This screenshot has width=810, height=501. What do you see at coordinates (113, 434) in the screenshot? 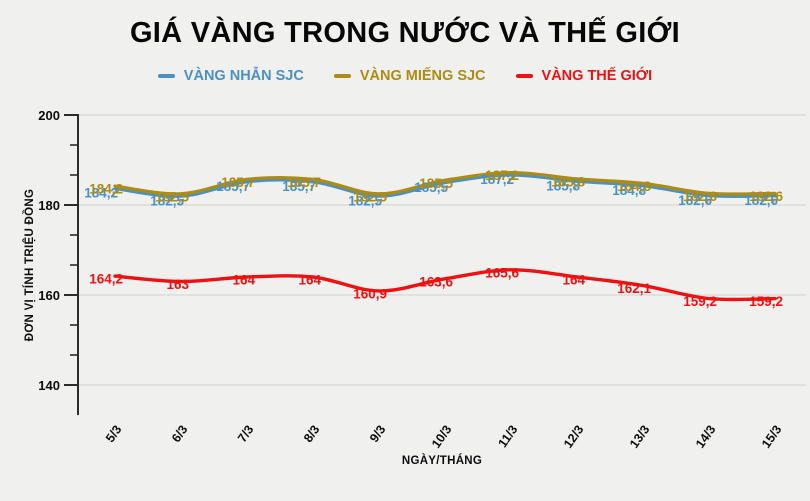
I see `x-tick-label: 5/3` at bounding box center [113, 434].